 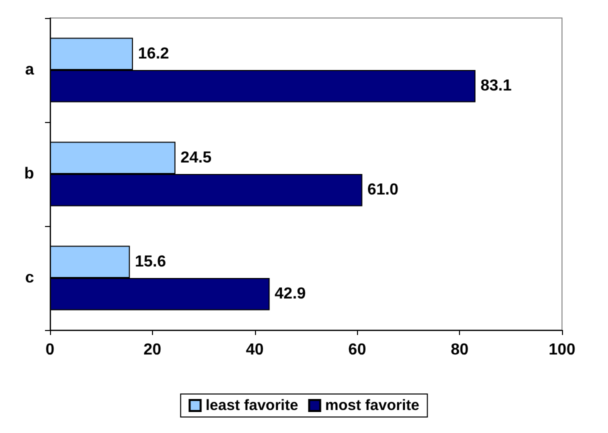 What do you see at coordinates (29, 70) in the screenshot?
I see `y-tick-label: a` at bounding box center [29, 70].